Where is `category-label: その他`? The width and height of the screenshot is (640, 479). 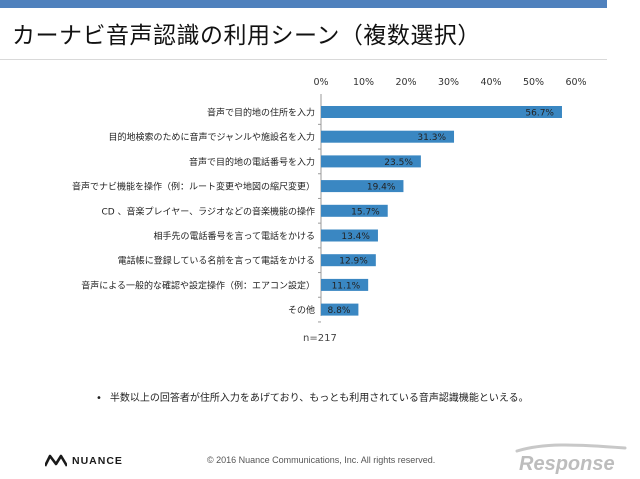
category-label: その他 is located at coordinates (301, 310).